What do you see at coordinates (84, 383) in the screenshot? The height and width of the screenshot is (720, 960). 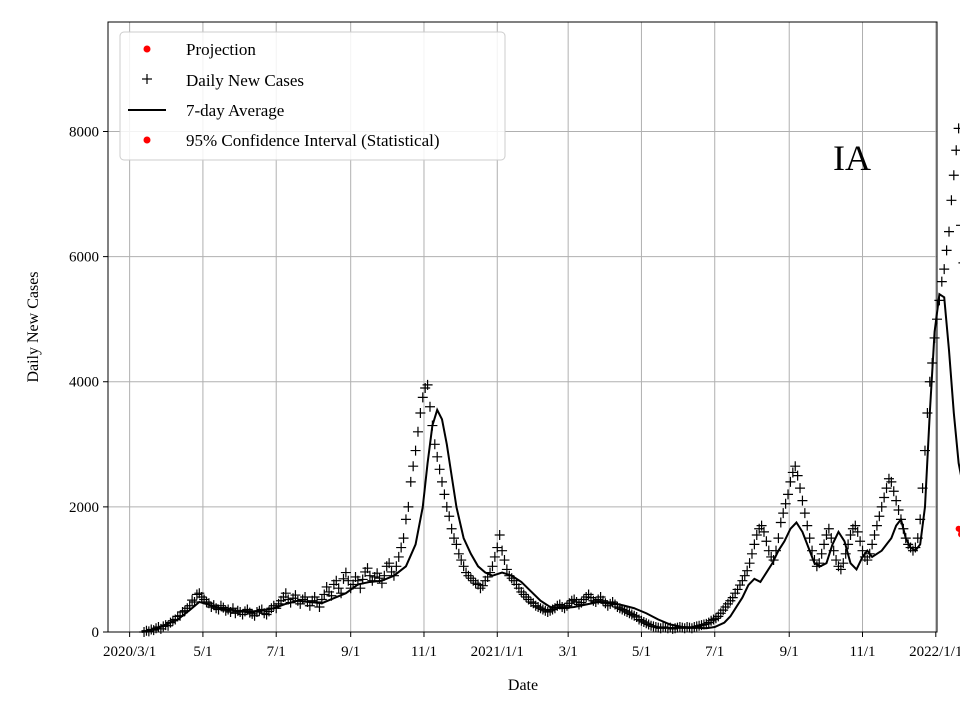 I see `y-tick-label: 4000` at bounding box center [84, 383].